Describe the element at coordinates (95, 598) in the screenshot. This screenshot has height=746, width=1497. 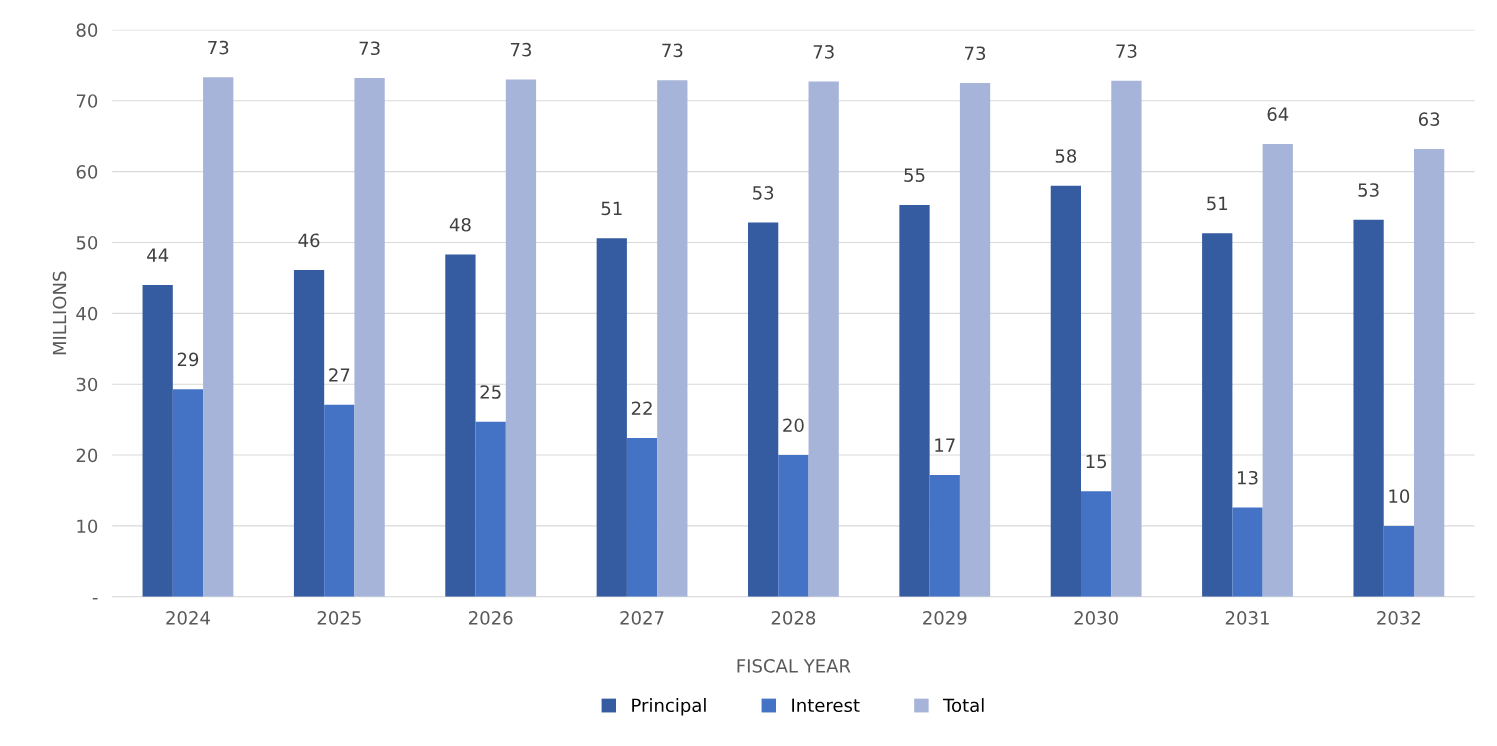
I see `y-tick-label: -` at that location.